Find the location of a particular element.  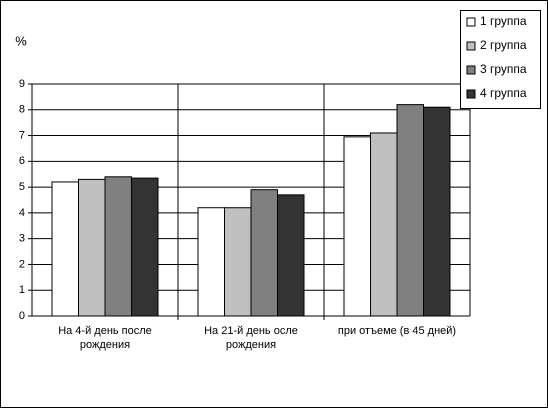

y-tick-label: 8 is located at coordinates (22, 110).